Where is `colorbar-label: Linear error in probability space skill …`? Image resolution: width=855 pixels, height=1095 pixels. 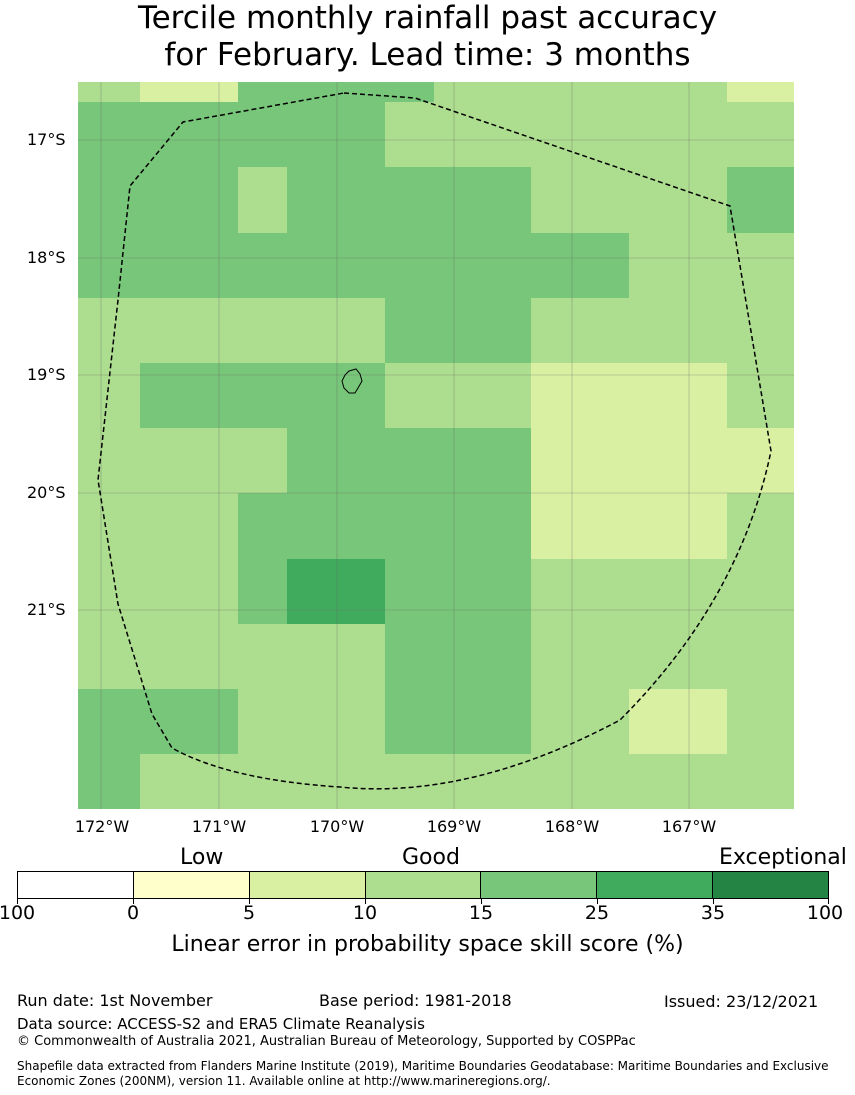
colorbar-label: Linear error in probability space skill … is located at coordinates (427, 944).